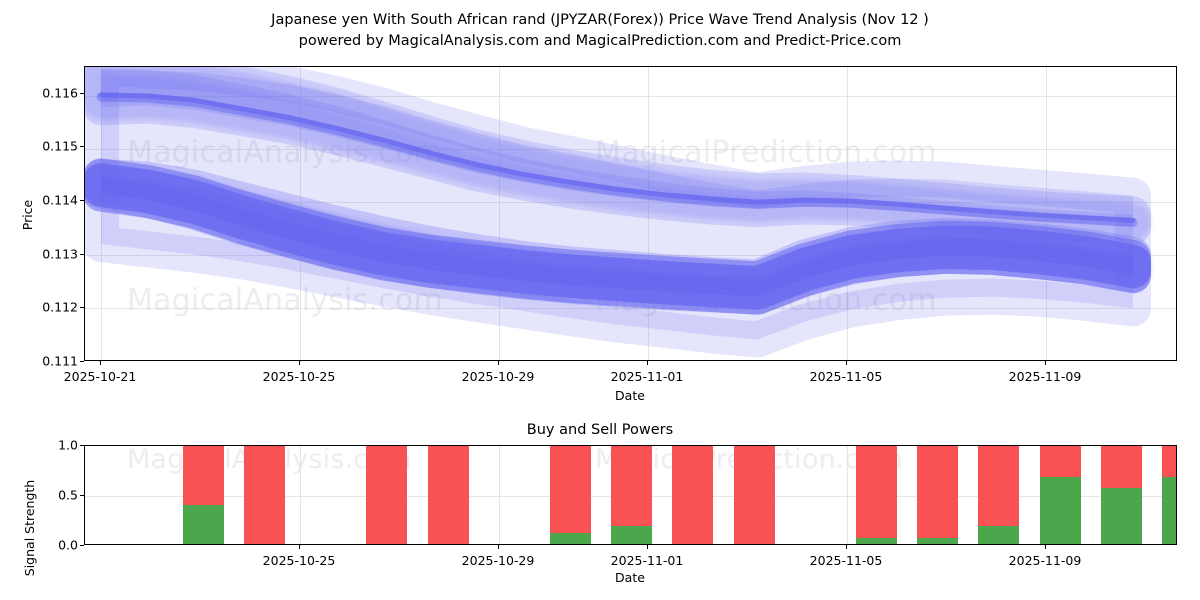  I want to click on price-y-tick-label: 0.116, so click(60, 93).